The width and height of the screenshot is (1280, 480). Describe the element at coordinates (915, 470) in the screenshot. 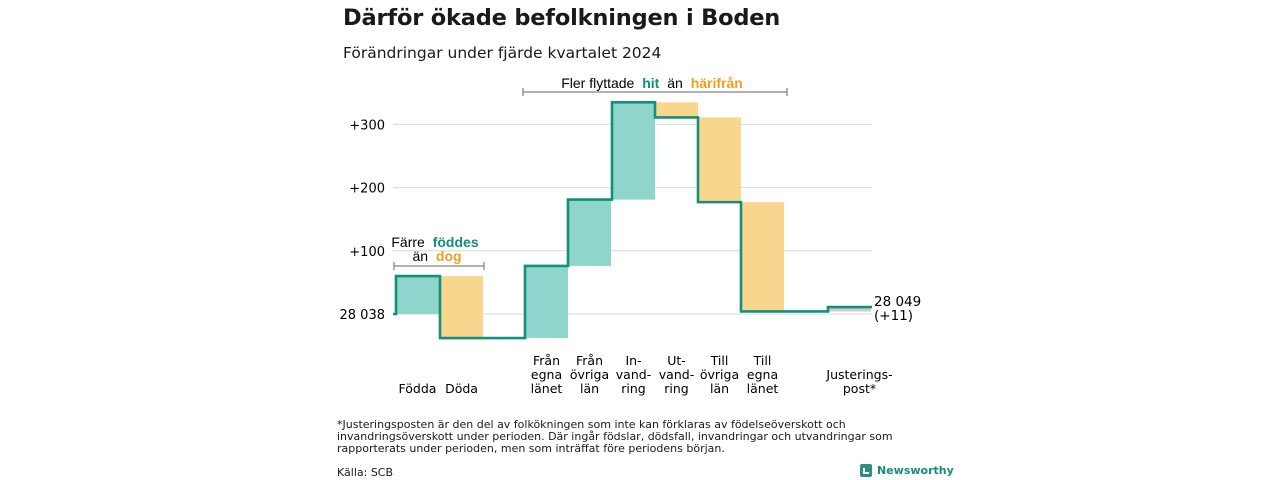

I see `brand-name: Newsworthy` at that location.